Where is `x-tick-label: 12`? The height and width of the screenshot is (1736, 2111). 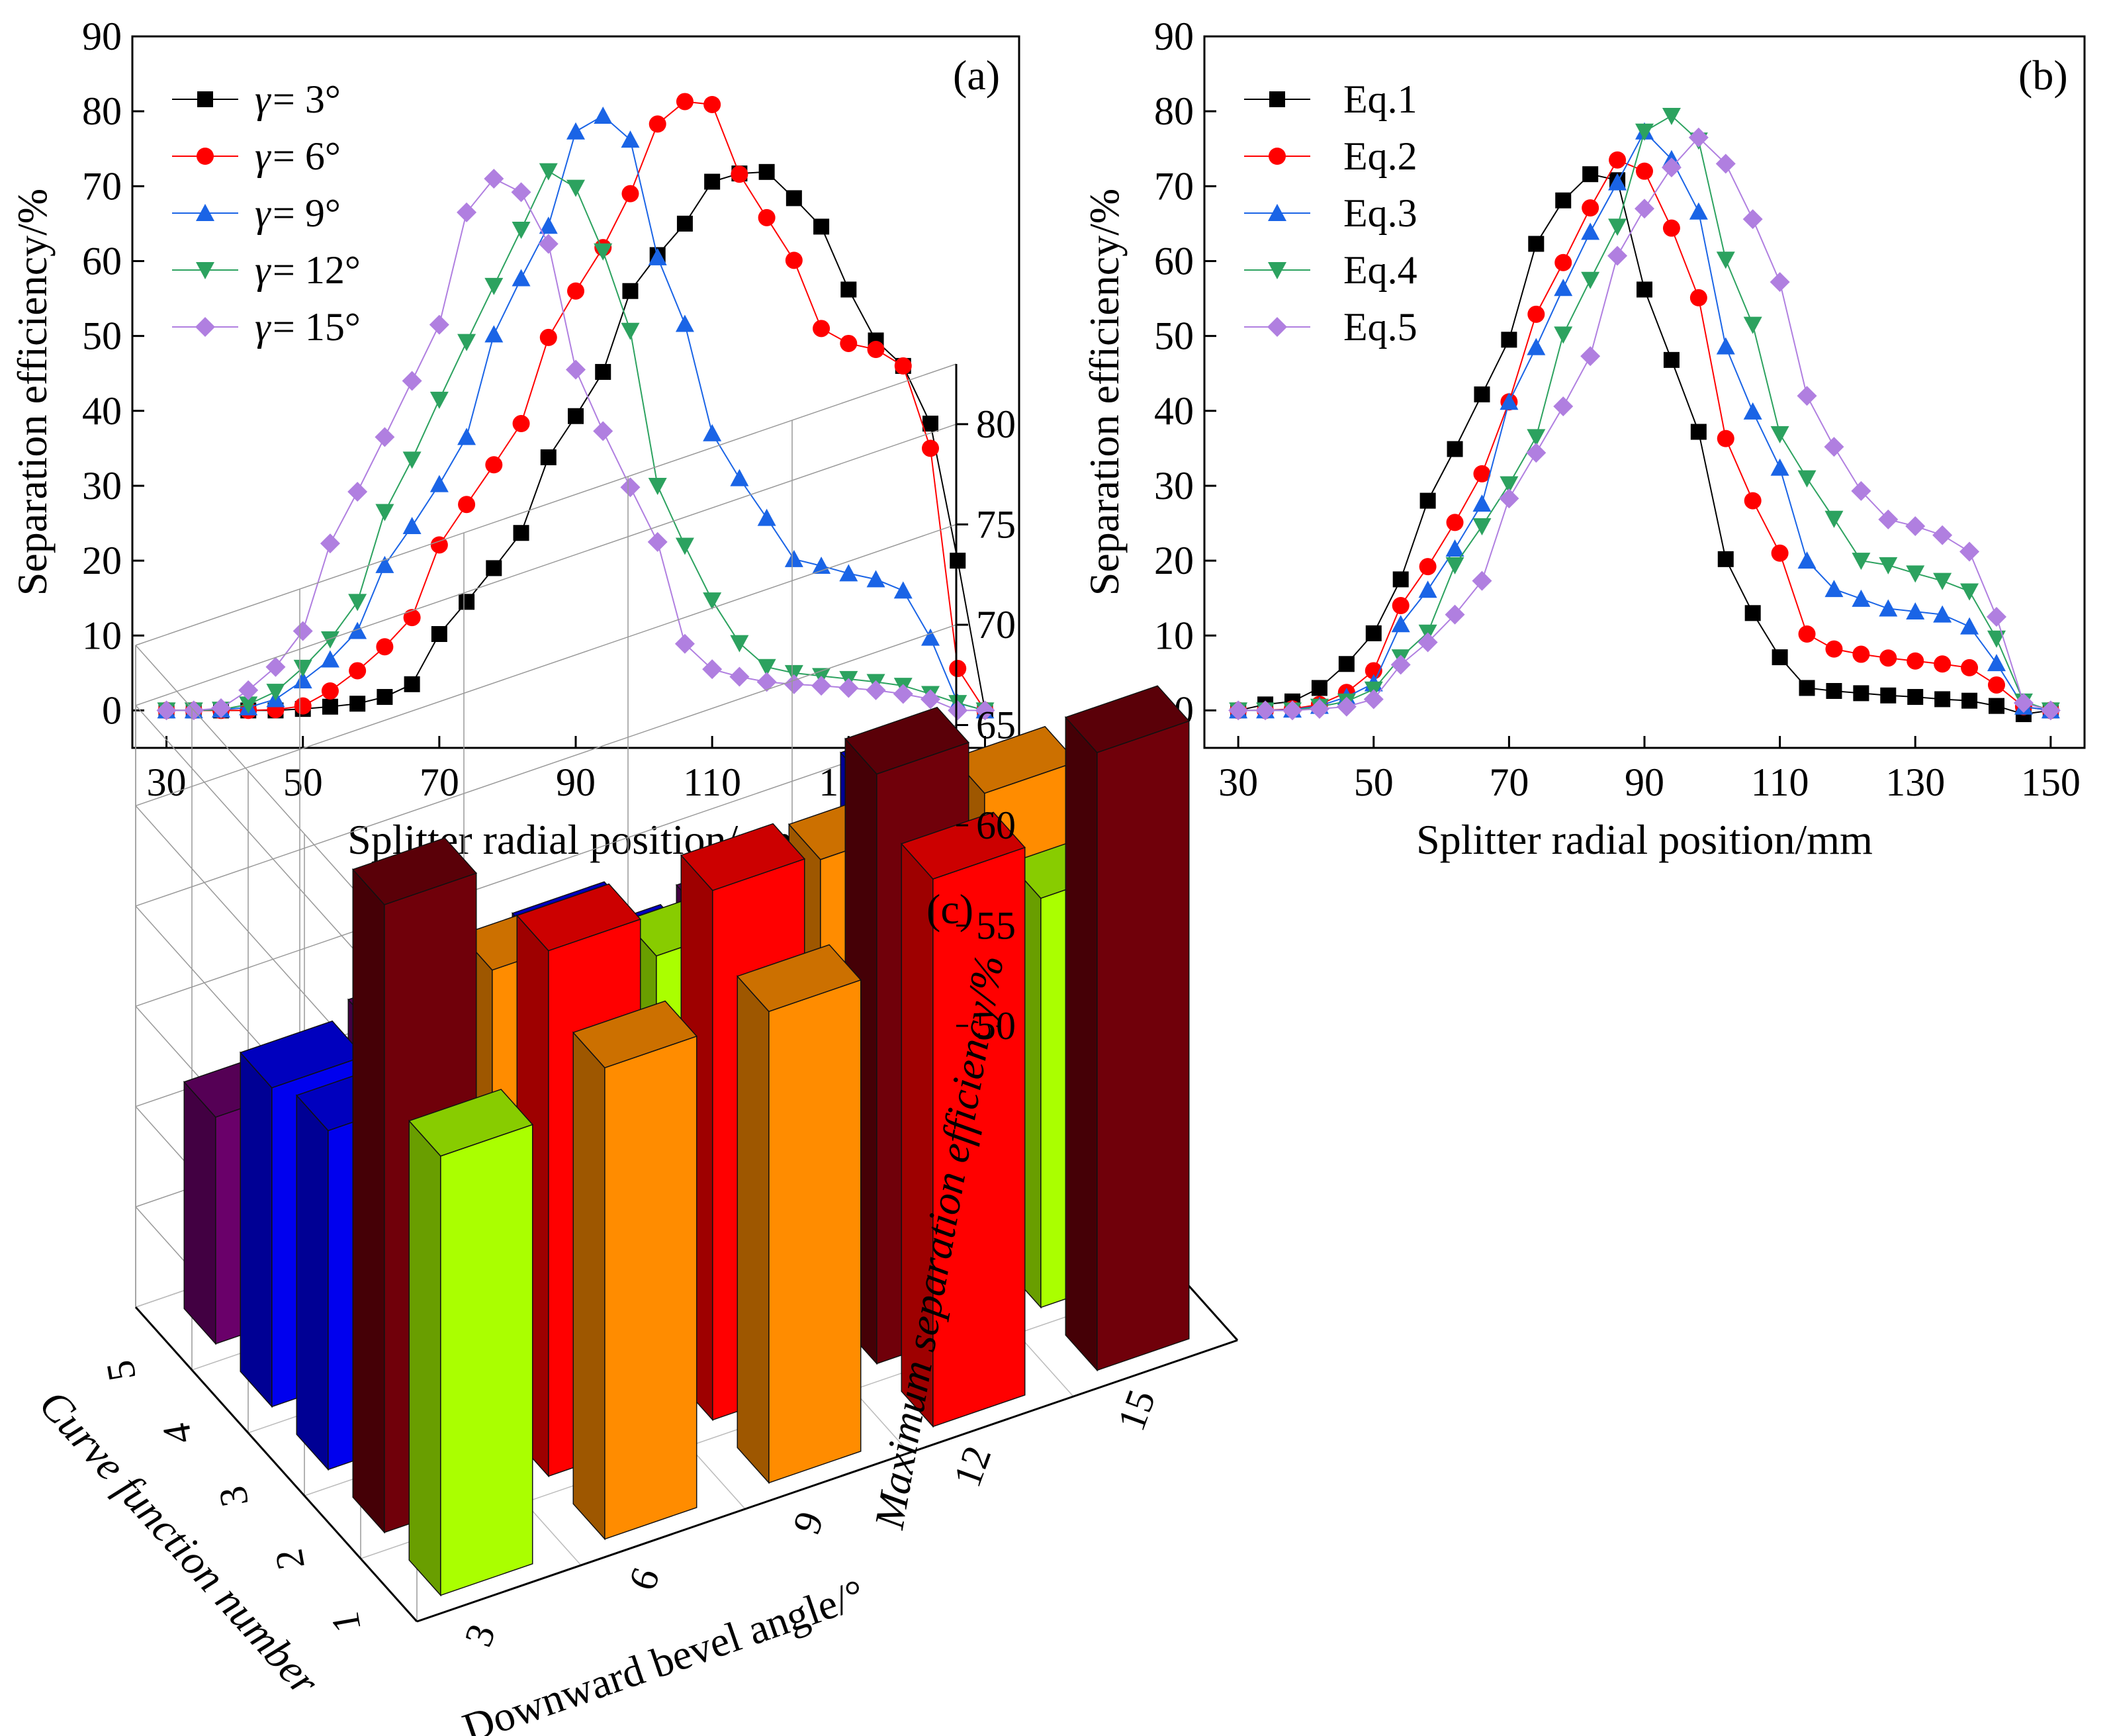 x-tick-label: 12 is located at coordinates (972, 1466).